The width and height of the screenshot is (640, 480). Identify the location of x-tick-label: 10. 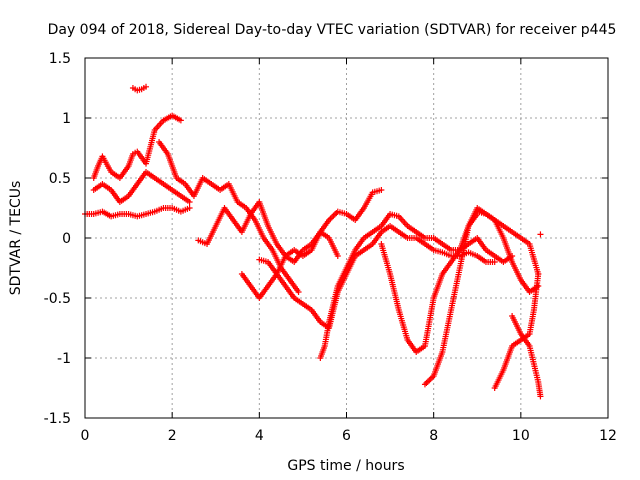
(521, 436).